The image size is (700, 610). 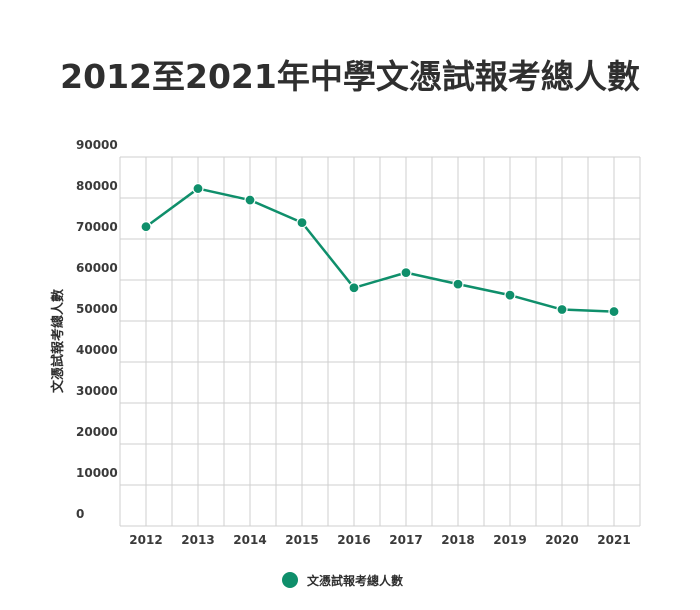 What do you see at coordinates (97, 145) in the screenshot?
I see `y-tick-label: 90000` at bounding box center [97, 145].